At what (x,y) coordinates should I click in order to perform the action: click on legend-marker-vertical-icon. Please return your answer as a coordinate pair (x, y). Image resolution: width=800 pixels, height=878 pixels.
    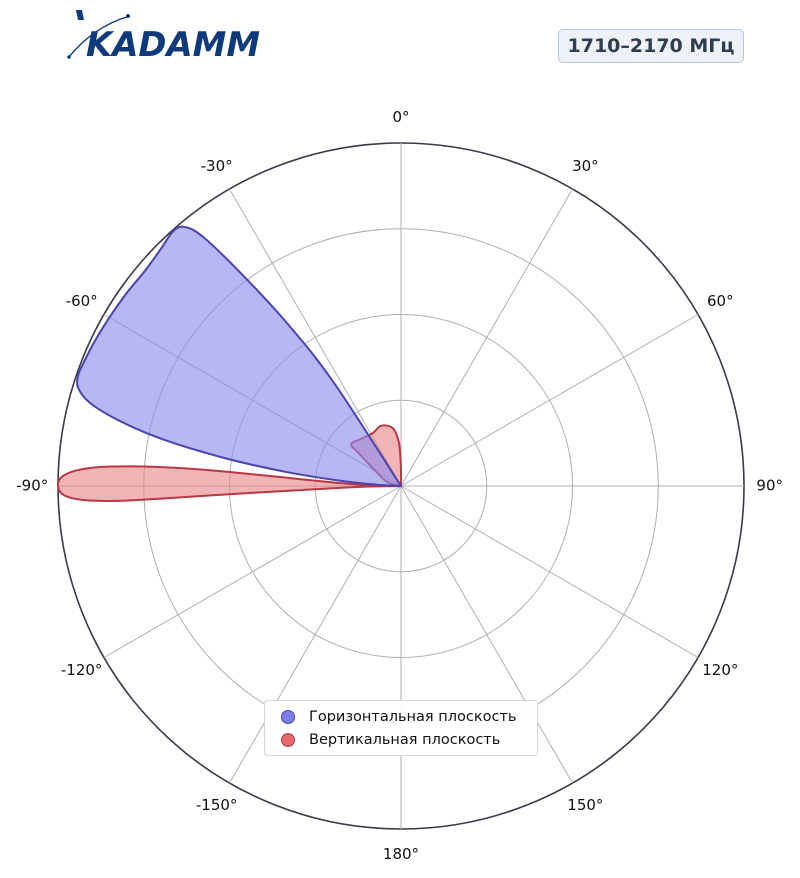
    Looking at the image, I should click on (288, 739).